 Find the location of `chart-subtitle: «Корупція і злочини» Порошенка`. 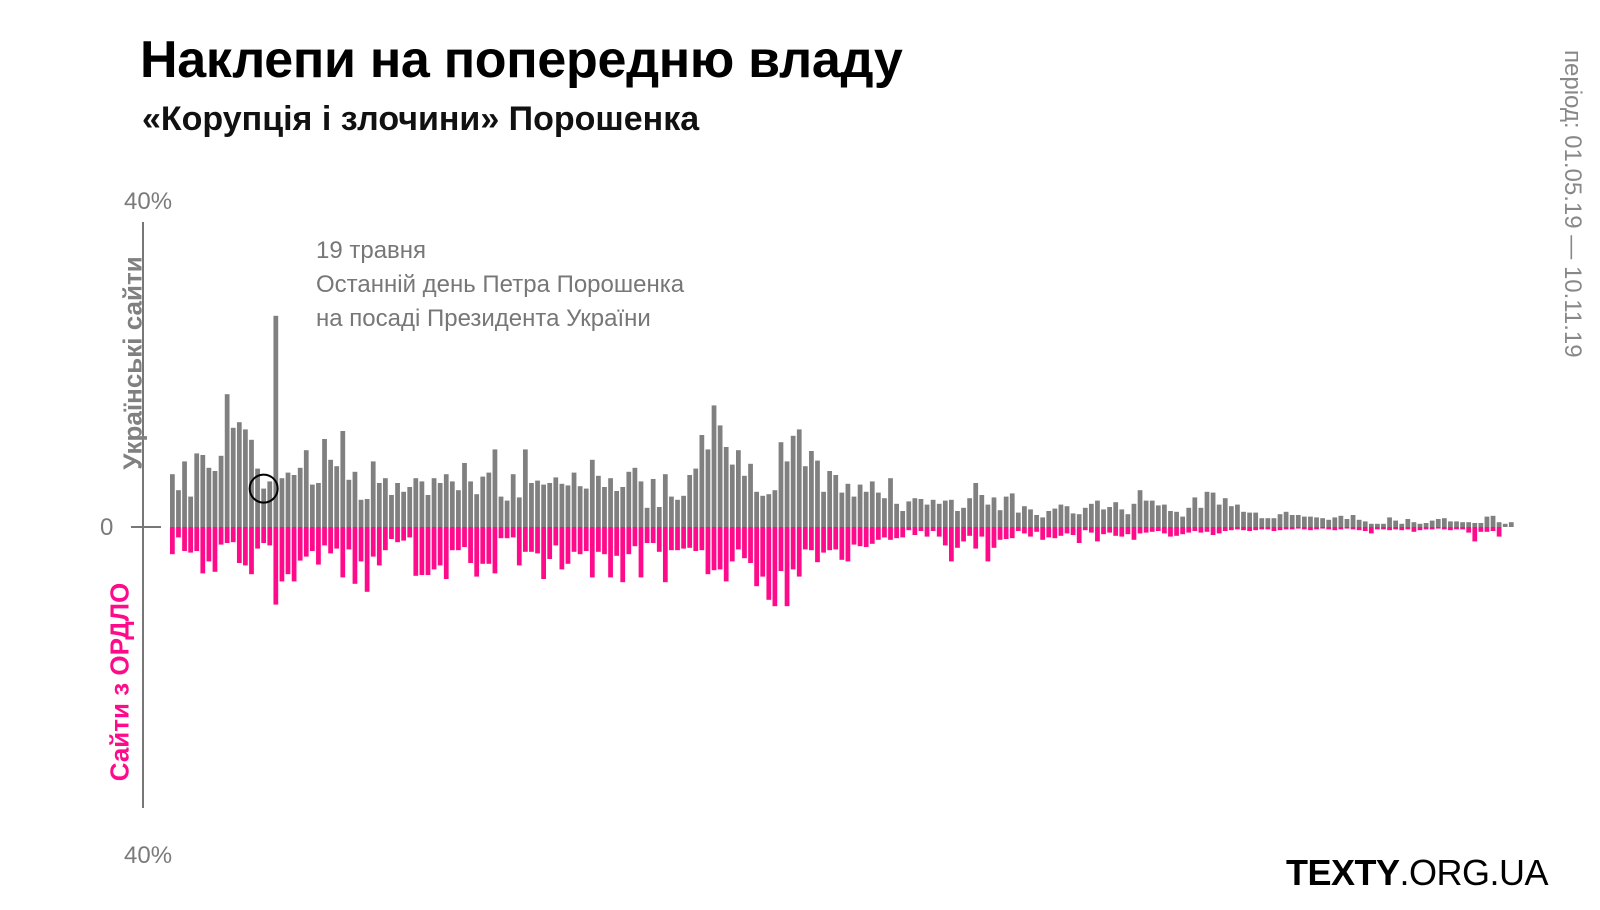

chart-subtitle: «Корупція і злочини» Порошенка is located at coordinates (421, 119).